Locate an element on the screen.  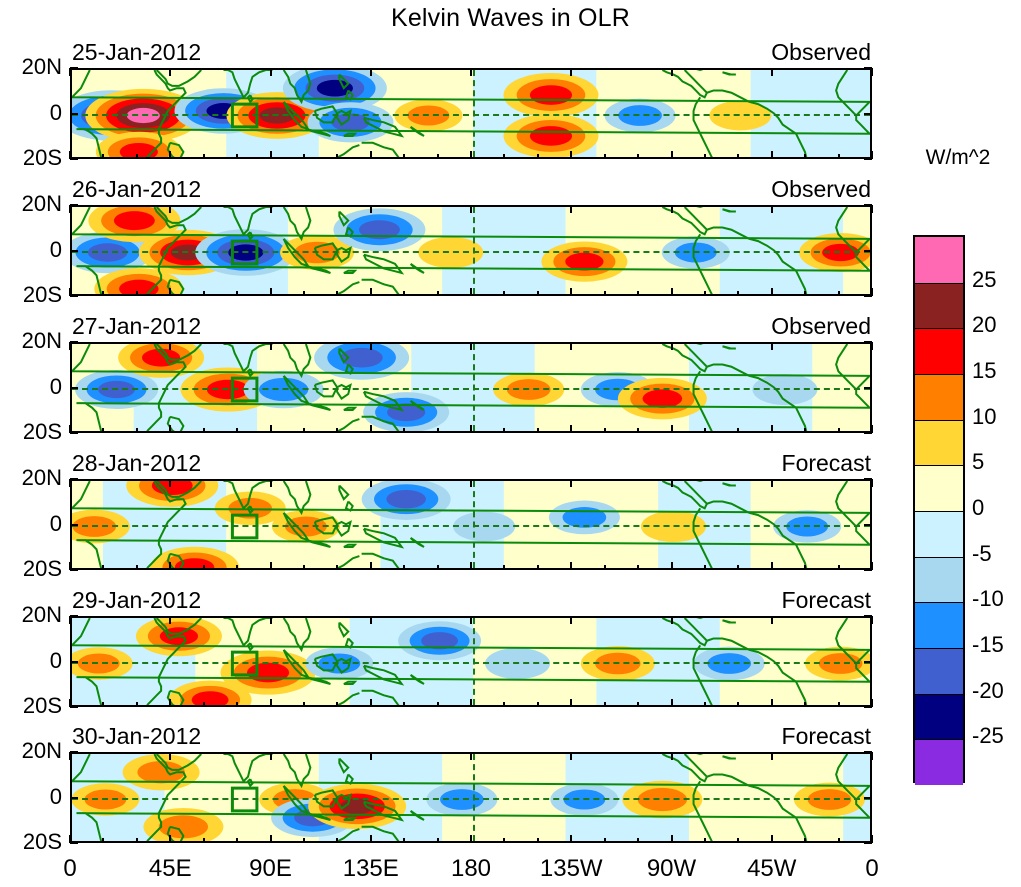
colorbar-units-label: W/m^2 is located at coordinates (958, 157).